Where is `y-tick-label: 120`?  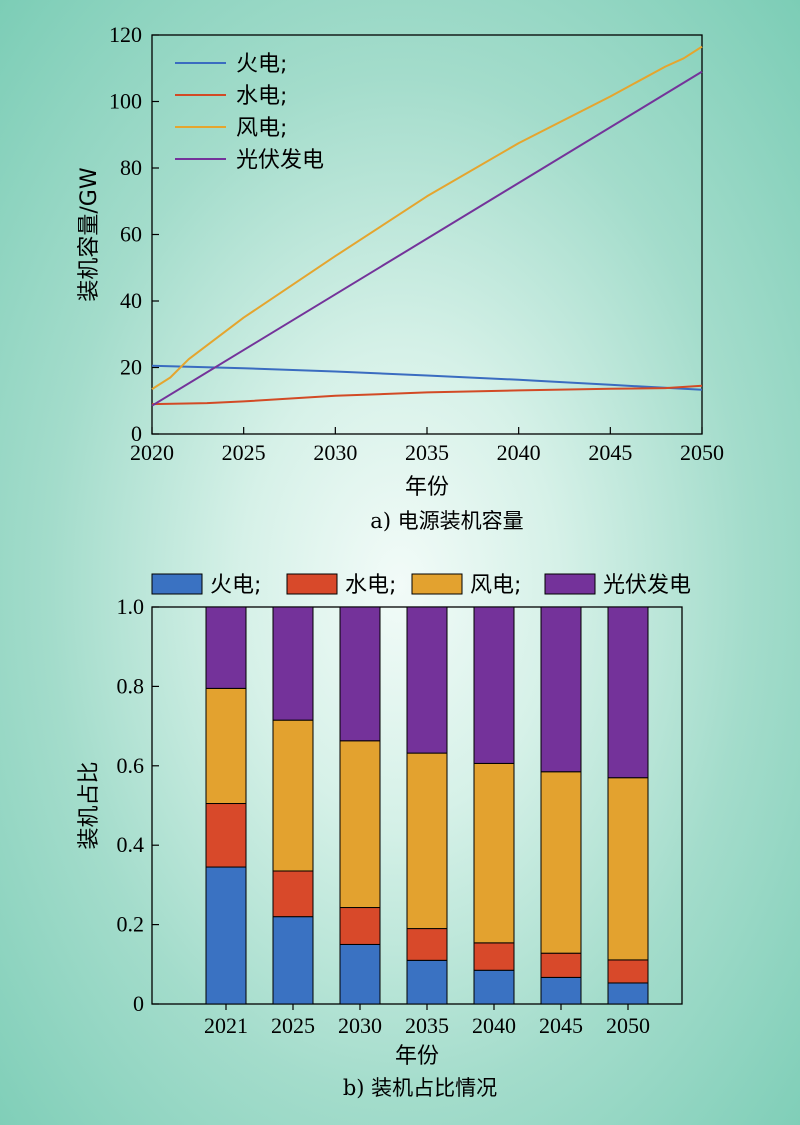
y-tick-label: 120 is located at coordinates (125, 34).